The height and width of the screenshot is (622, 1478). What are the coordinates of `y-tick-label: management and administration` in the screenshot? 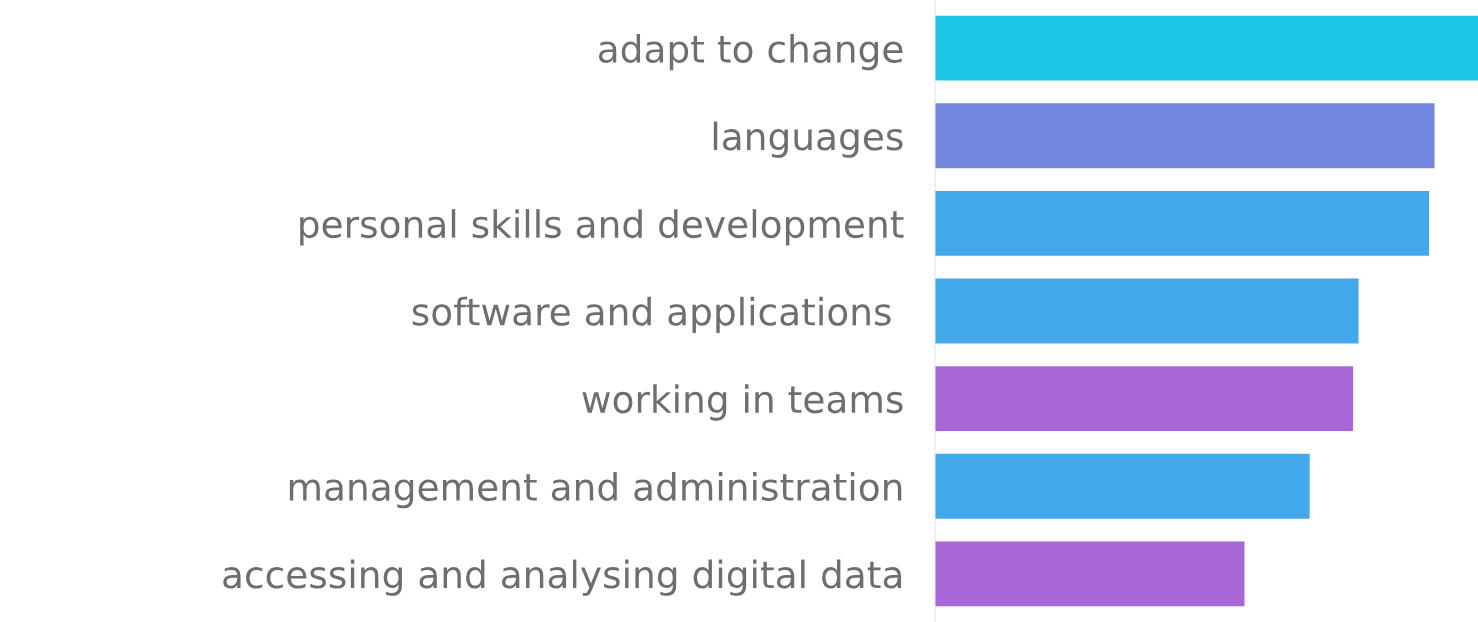 It's located at (595, 490).